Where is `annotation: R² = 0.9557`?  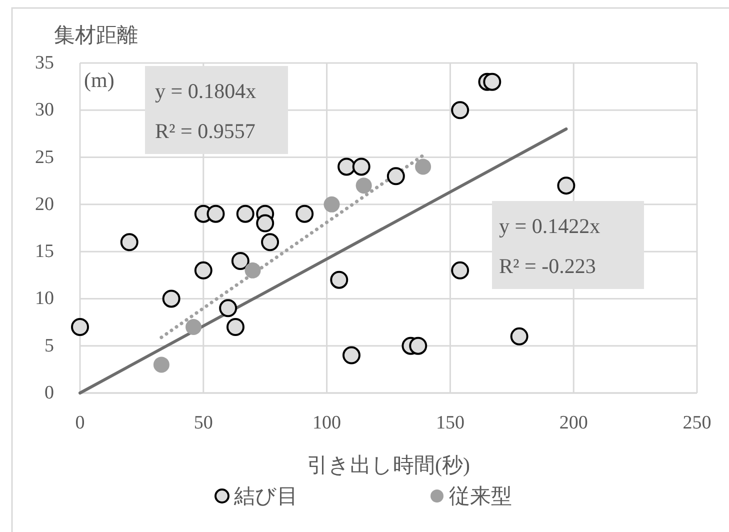
annotation: R² = 0.9557 is located at coordinates (205, 131).